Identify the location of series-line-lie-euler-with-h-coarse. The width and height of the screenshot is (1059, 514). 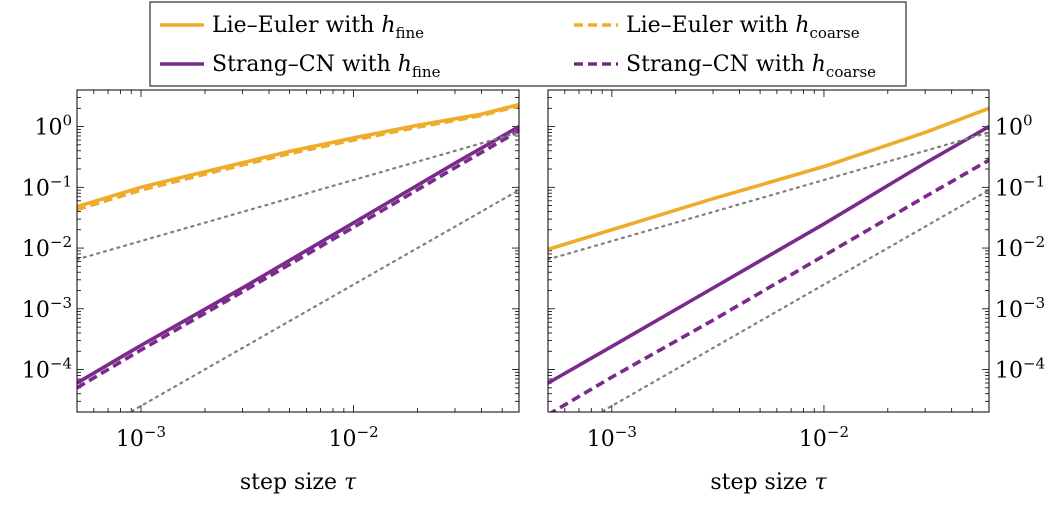
(298, 158).